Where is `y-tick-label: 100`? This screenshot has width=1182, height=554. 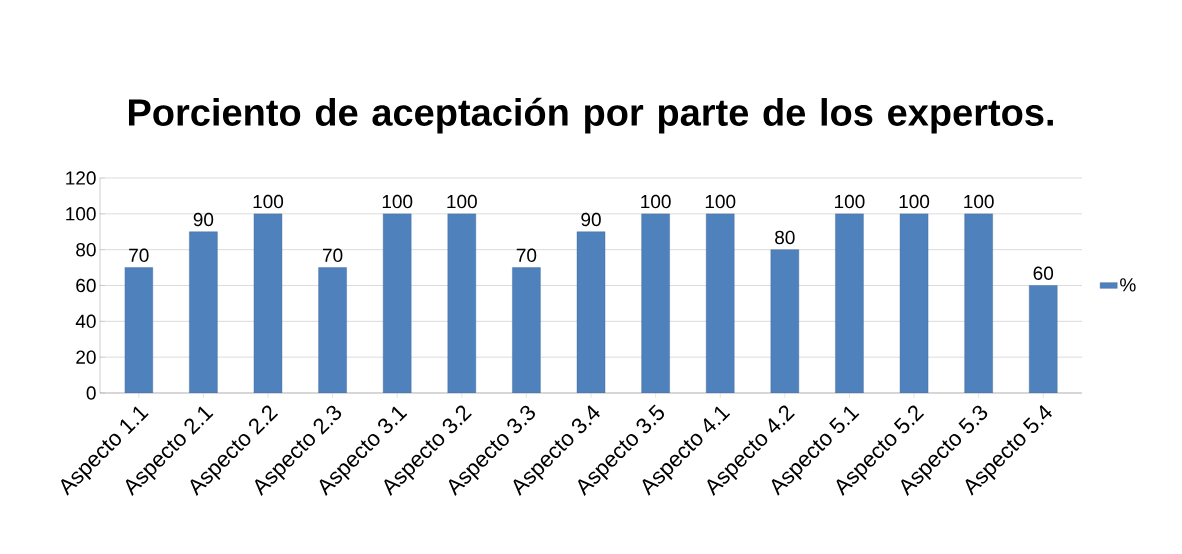 y-tick-label: 100 is located at coordinates (81, 214).